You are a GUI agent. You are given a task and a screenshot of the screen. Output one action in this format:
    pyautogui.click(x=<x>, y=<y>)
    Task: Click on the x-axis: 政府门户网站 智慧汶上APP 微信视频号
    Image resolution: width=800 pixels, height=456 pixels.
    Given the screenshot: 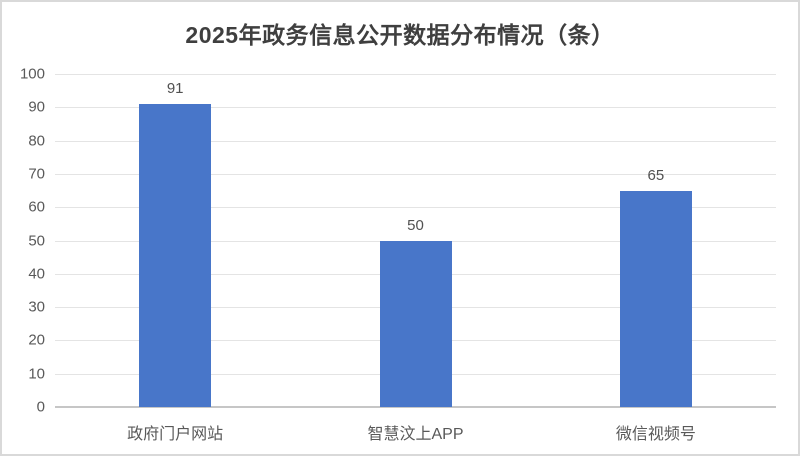 What is the action you would take?
    pyautogui.click(x=415, y=429)
    